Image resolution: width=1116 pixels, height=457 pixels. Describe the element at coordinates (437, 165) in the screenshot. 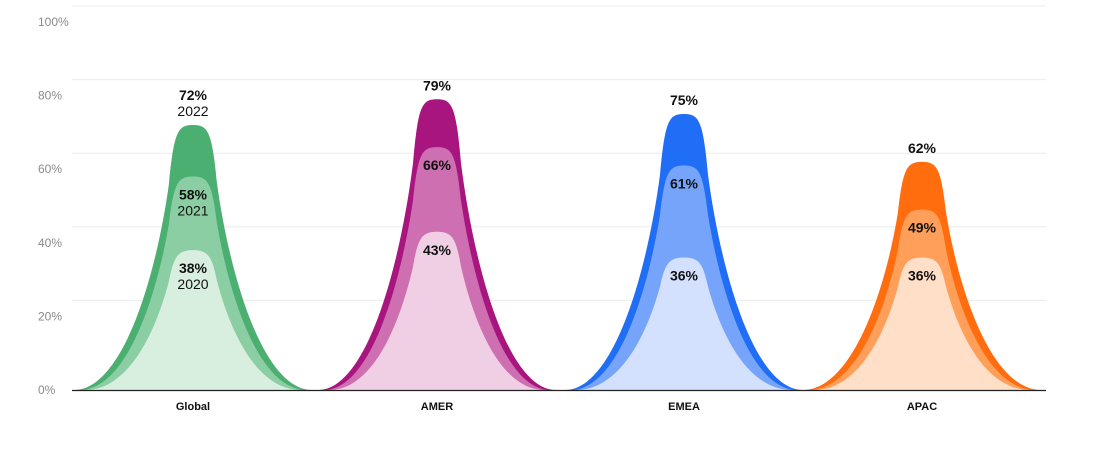

I see `value-label-amer-2021: 66%` at that location.